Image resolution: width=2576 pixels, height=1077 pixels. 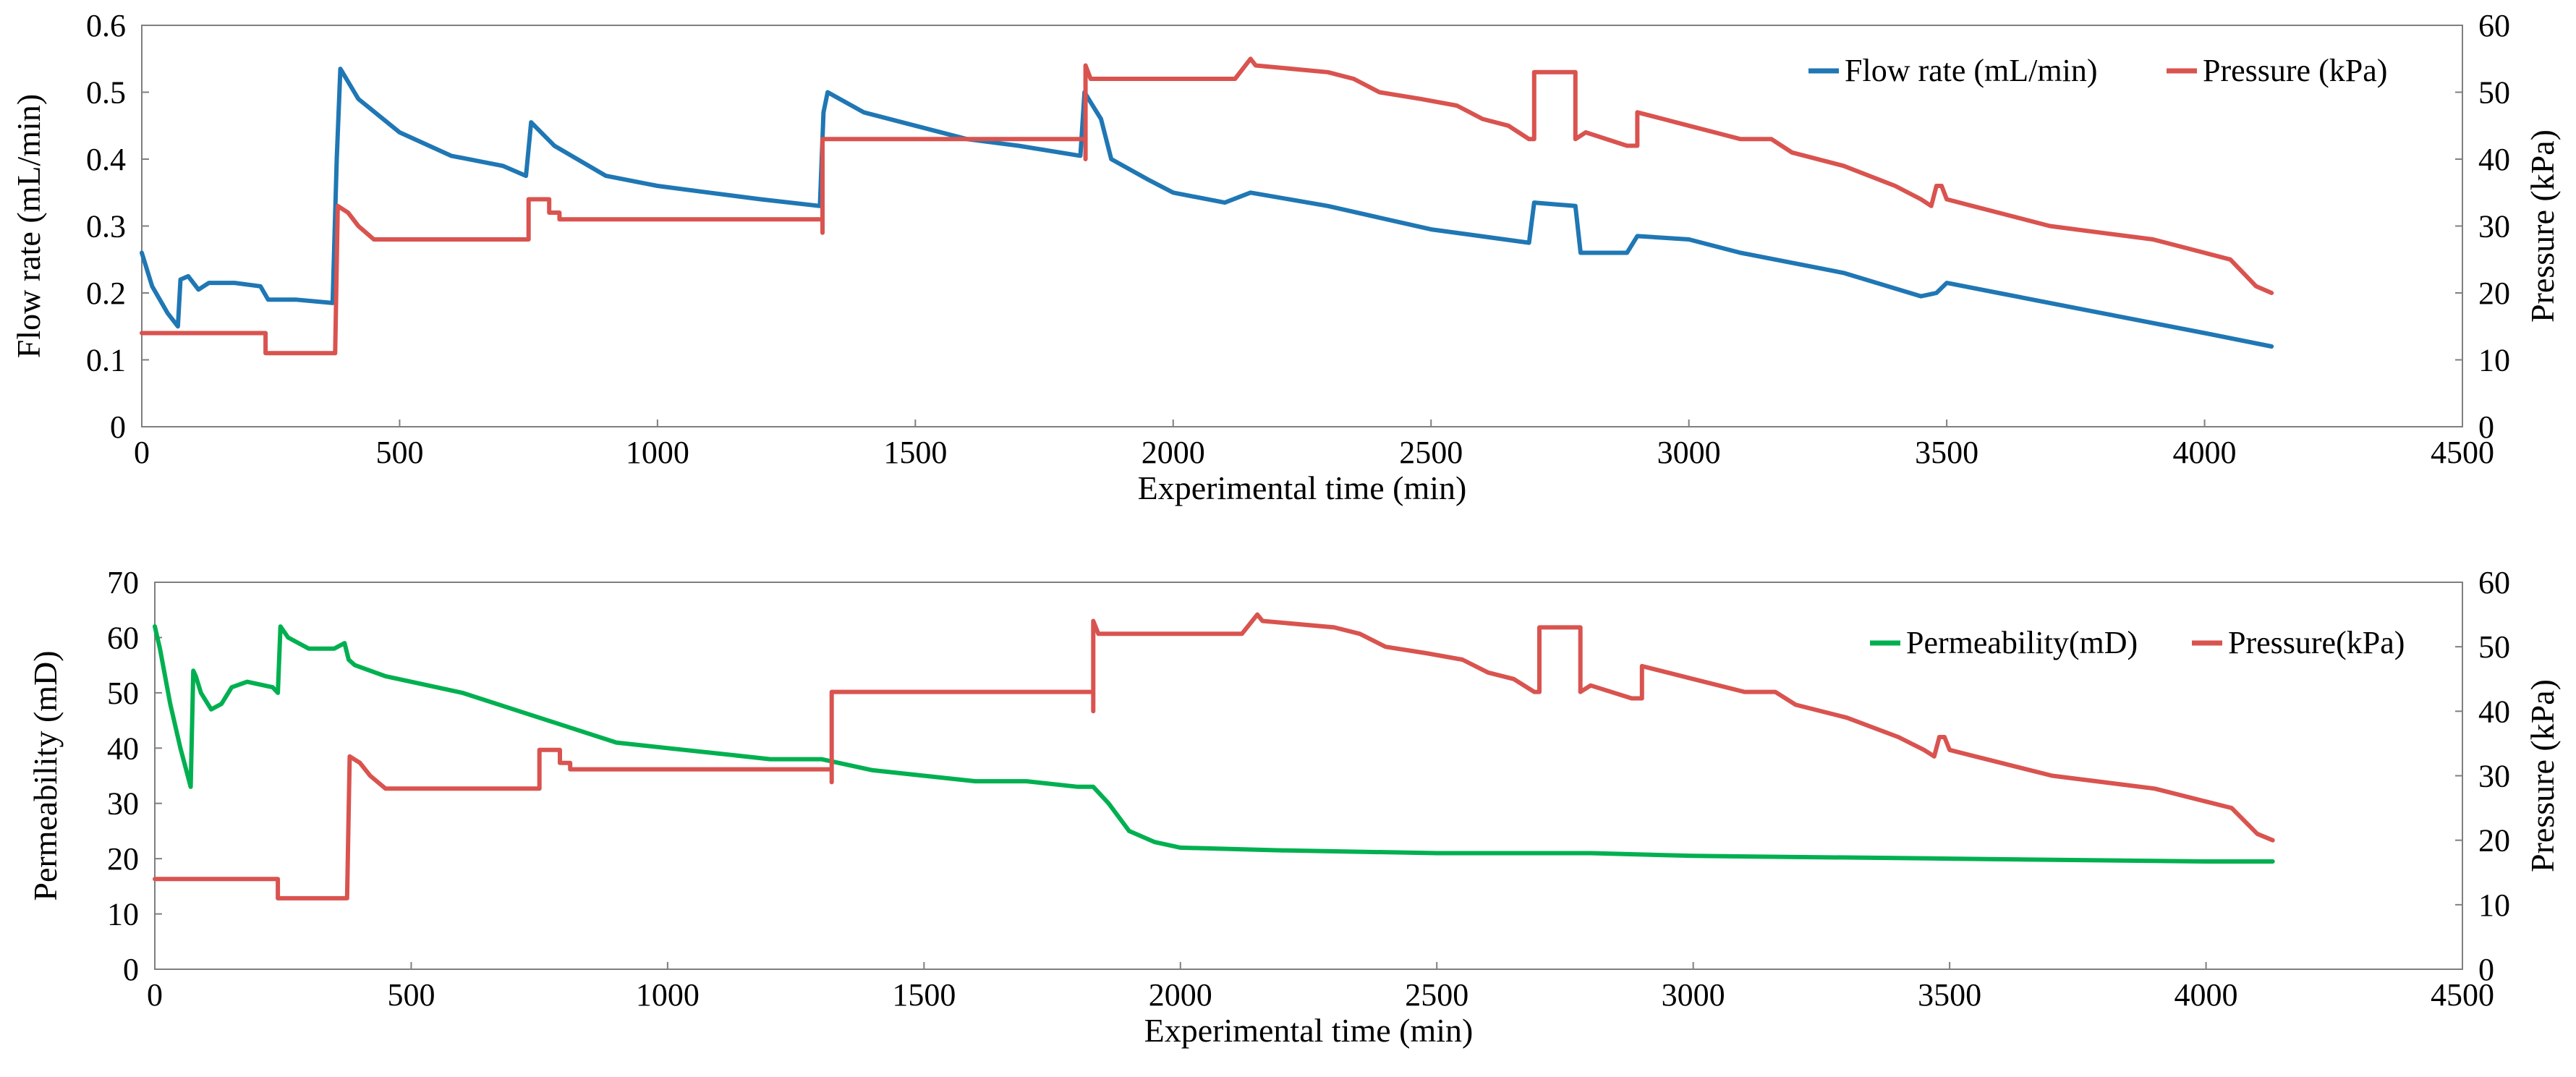 What do you see at coordinates (123, 859) in the screenshot?
I see `y-tick-label: 20` at bounding box center [123, 859].